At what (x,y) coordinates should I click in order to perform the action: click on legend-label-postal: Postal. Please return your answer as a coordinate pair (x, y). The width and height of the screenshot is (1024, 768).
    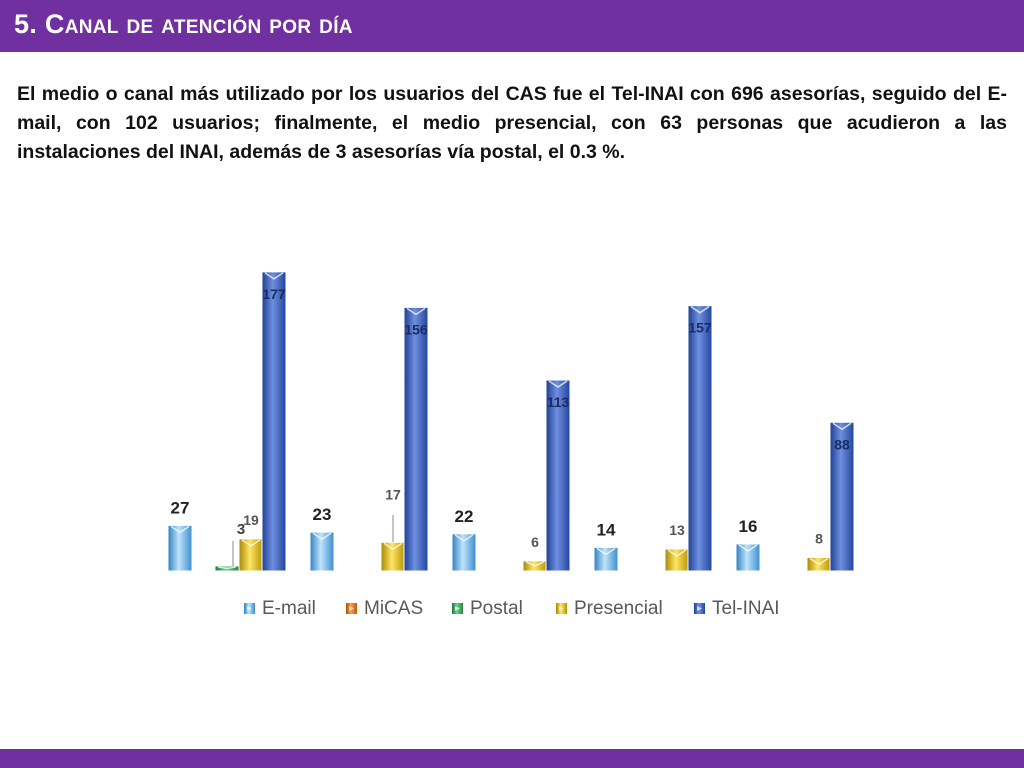
    Looking at the image, I should click on (496, 608).